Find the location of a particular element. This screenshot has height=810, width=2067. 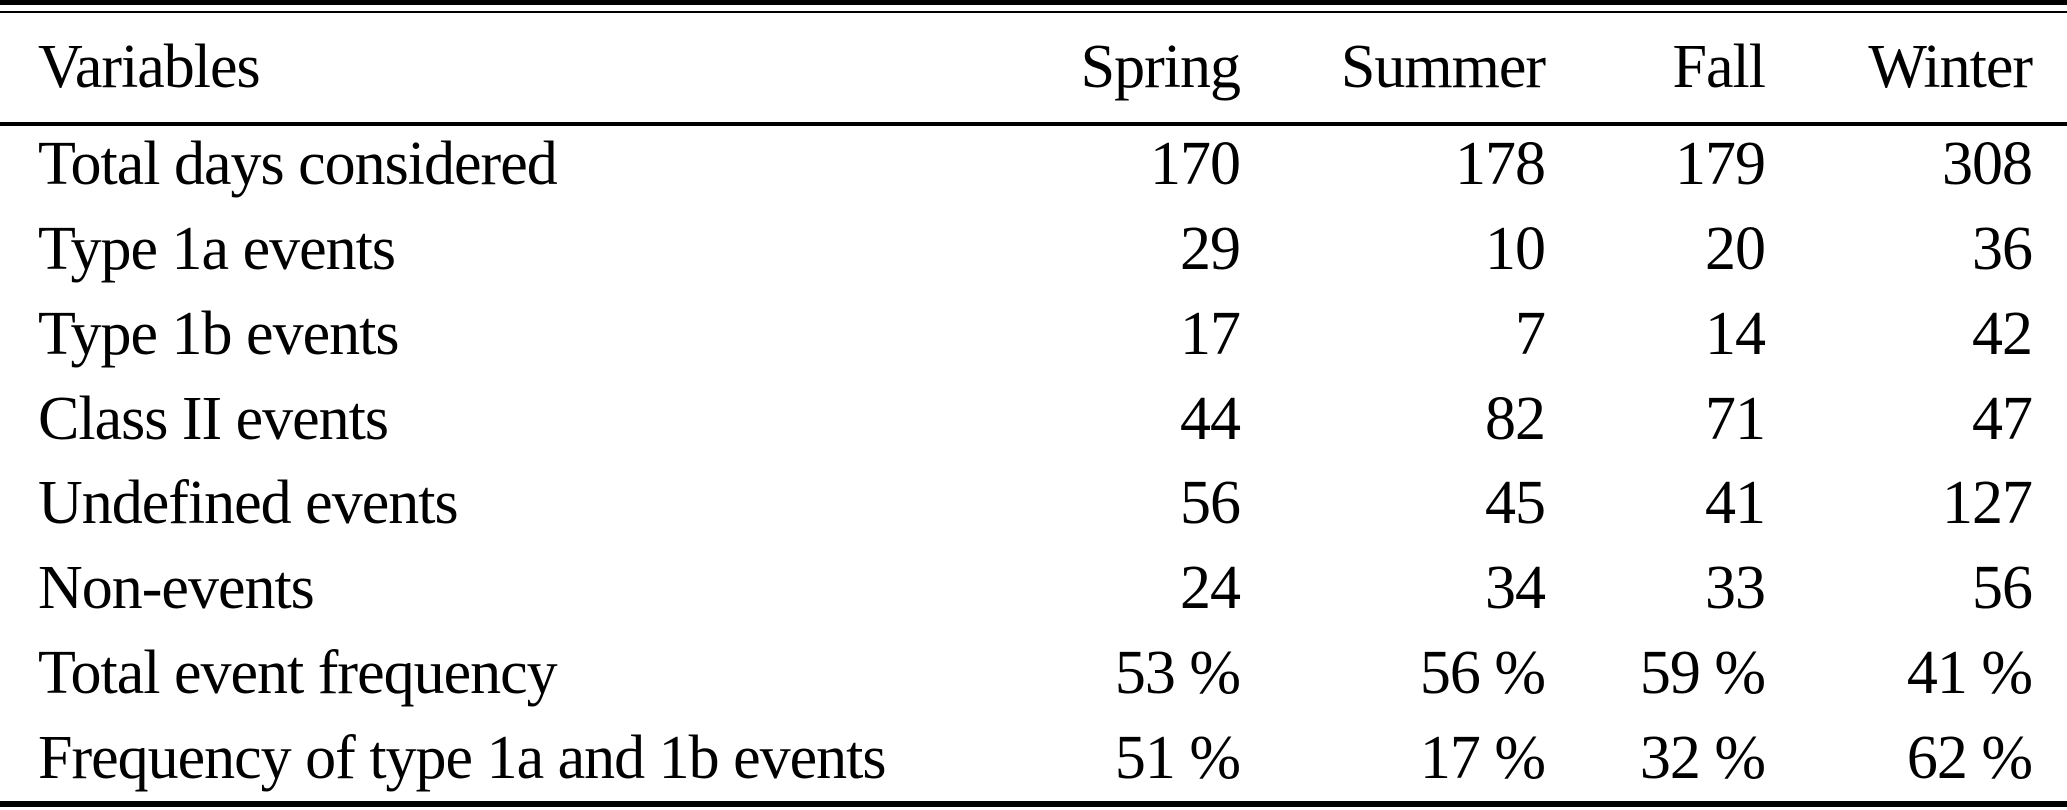

table-header-rule is located at coordinates (1033, 124).